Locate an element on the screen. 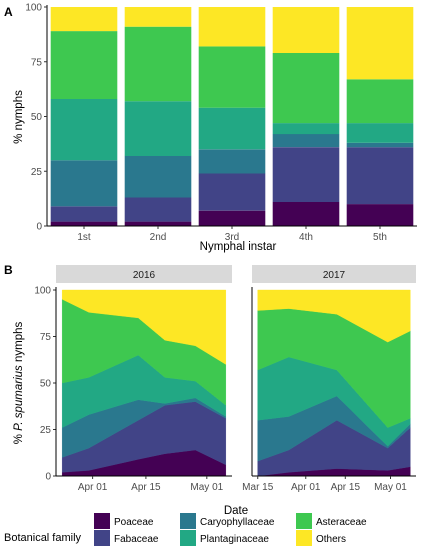 The height and width of the screenshot is (550, 430). area-2017-others is located at coordinates (334, 316).